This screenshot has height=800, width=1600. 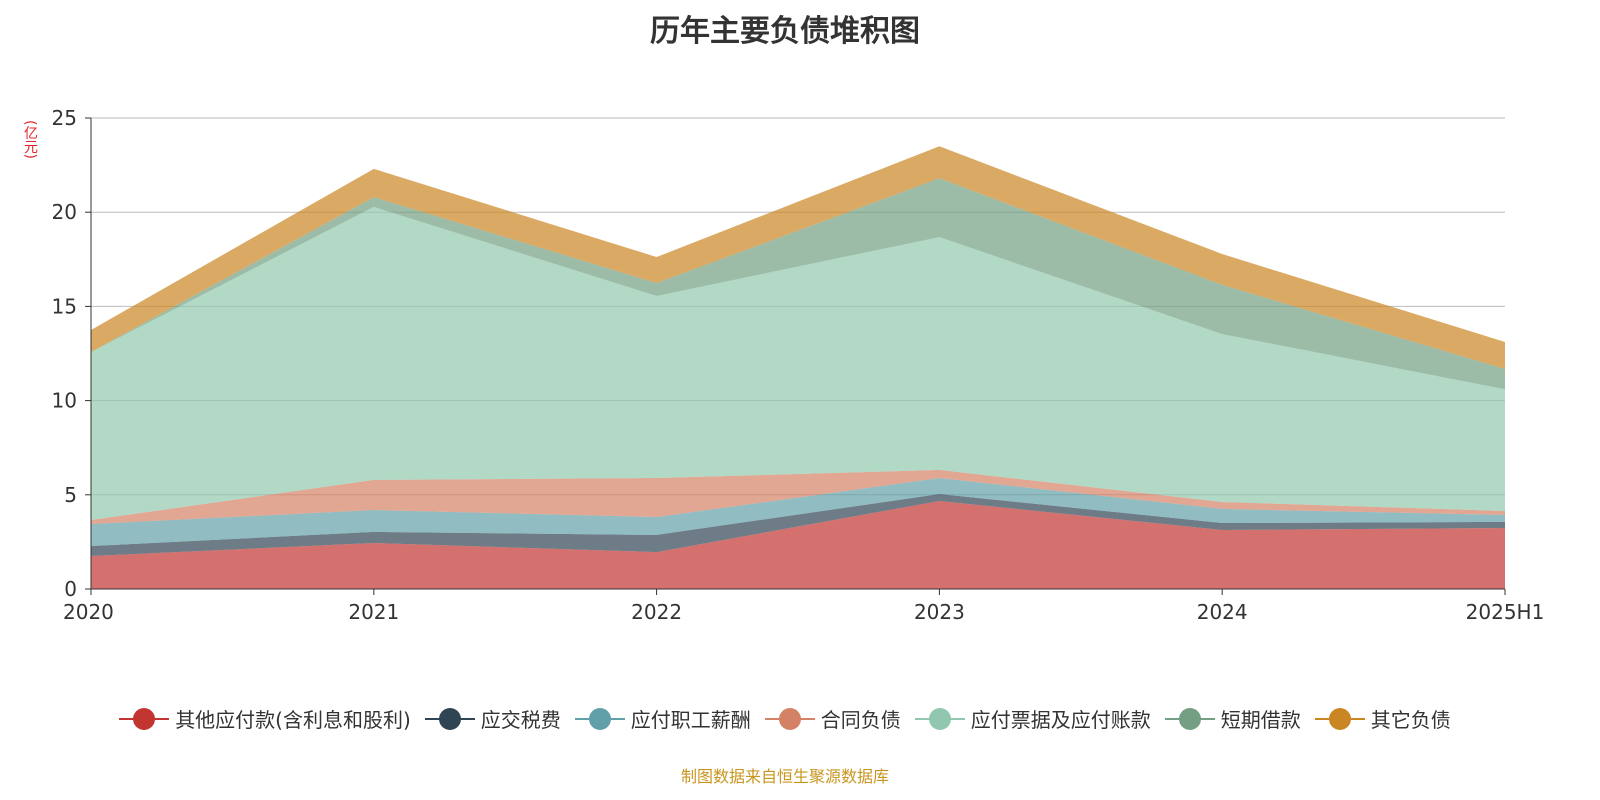 What do you see at coordinates (690, 720) in the screenshot?
I see `legend-label: 应付职工薪酬` at bounding box center [690, 720].